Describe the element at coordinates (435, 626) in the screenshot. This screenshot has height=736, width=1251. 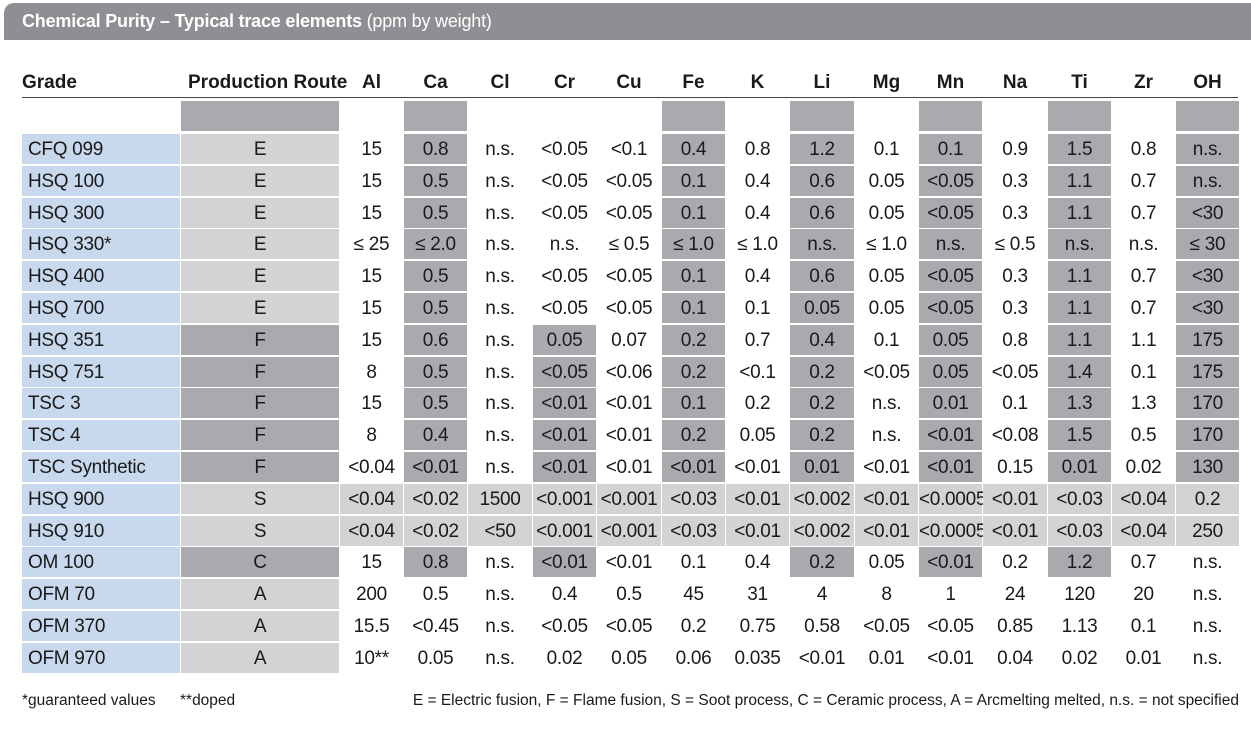
I see `value-cell: <0.45` at that location.